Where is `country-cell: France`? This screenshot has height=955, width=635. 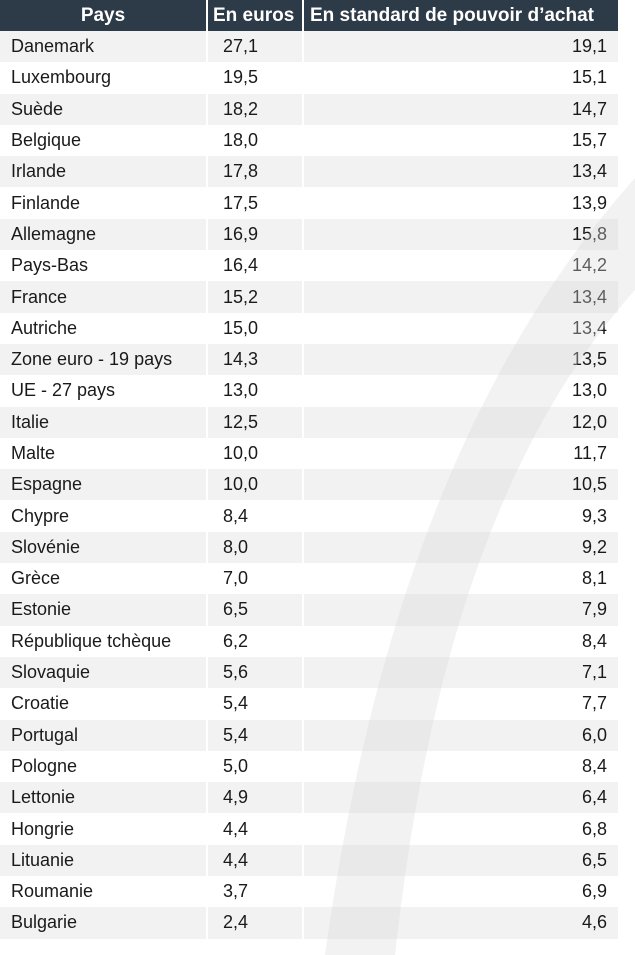
country-cell: France is located at coordinates (104, 297).